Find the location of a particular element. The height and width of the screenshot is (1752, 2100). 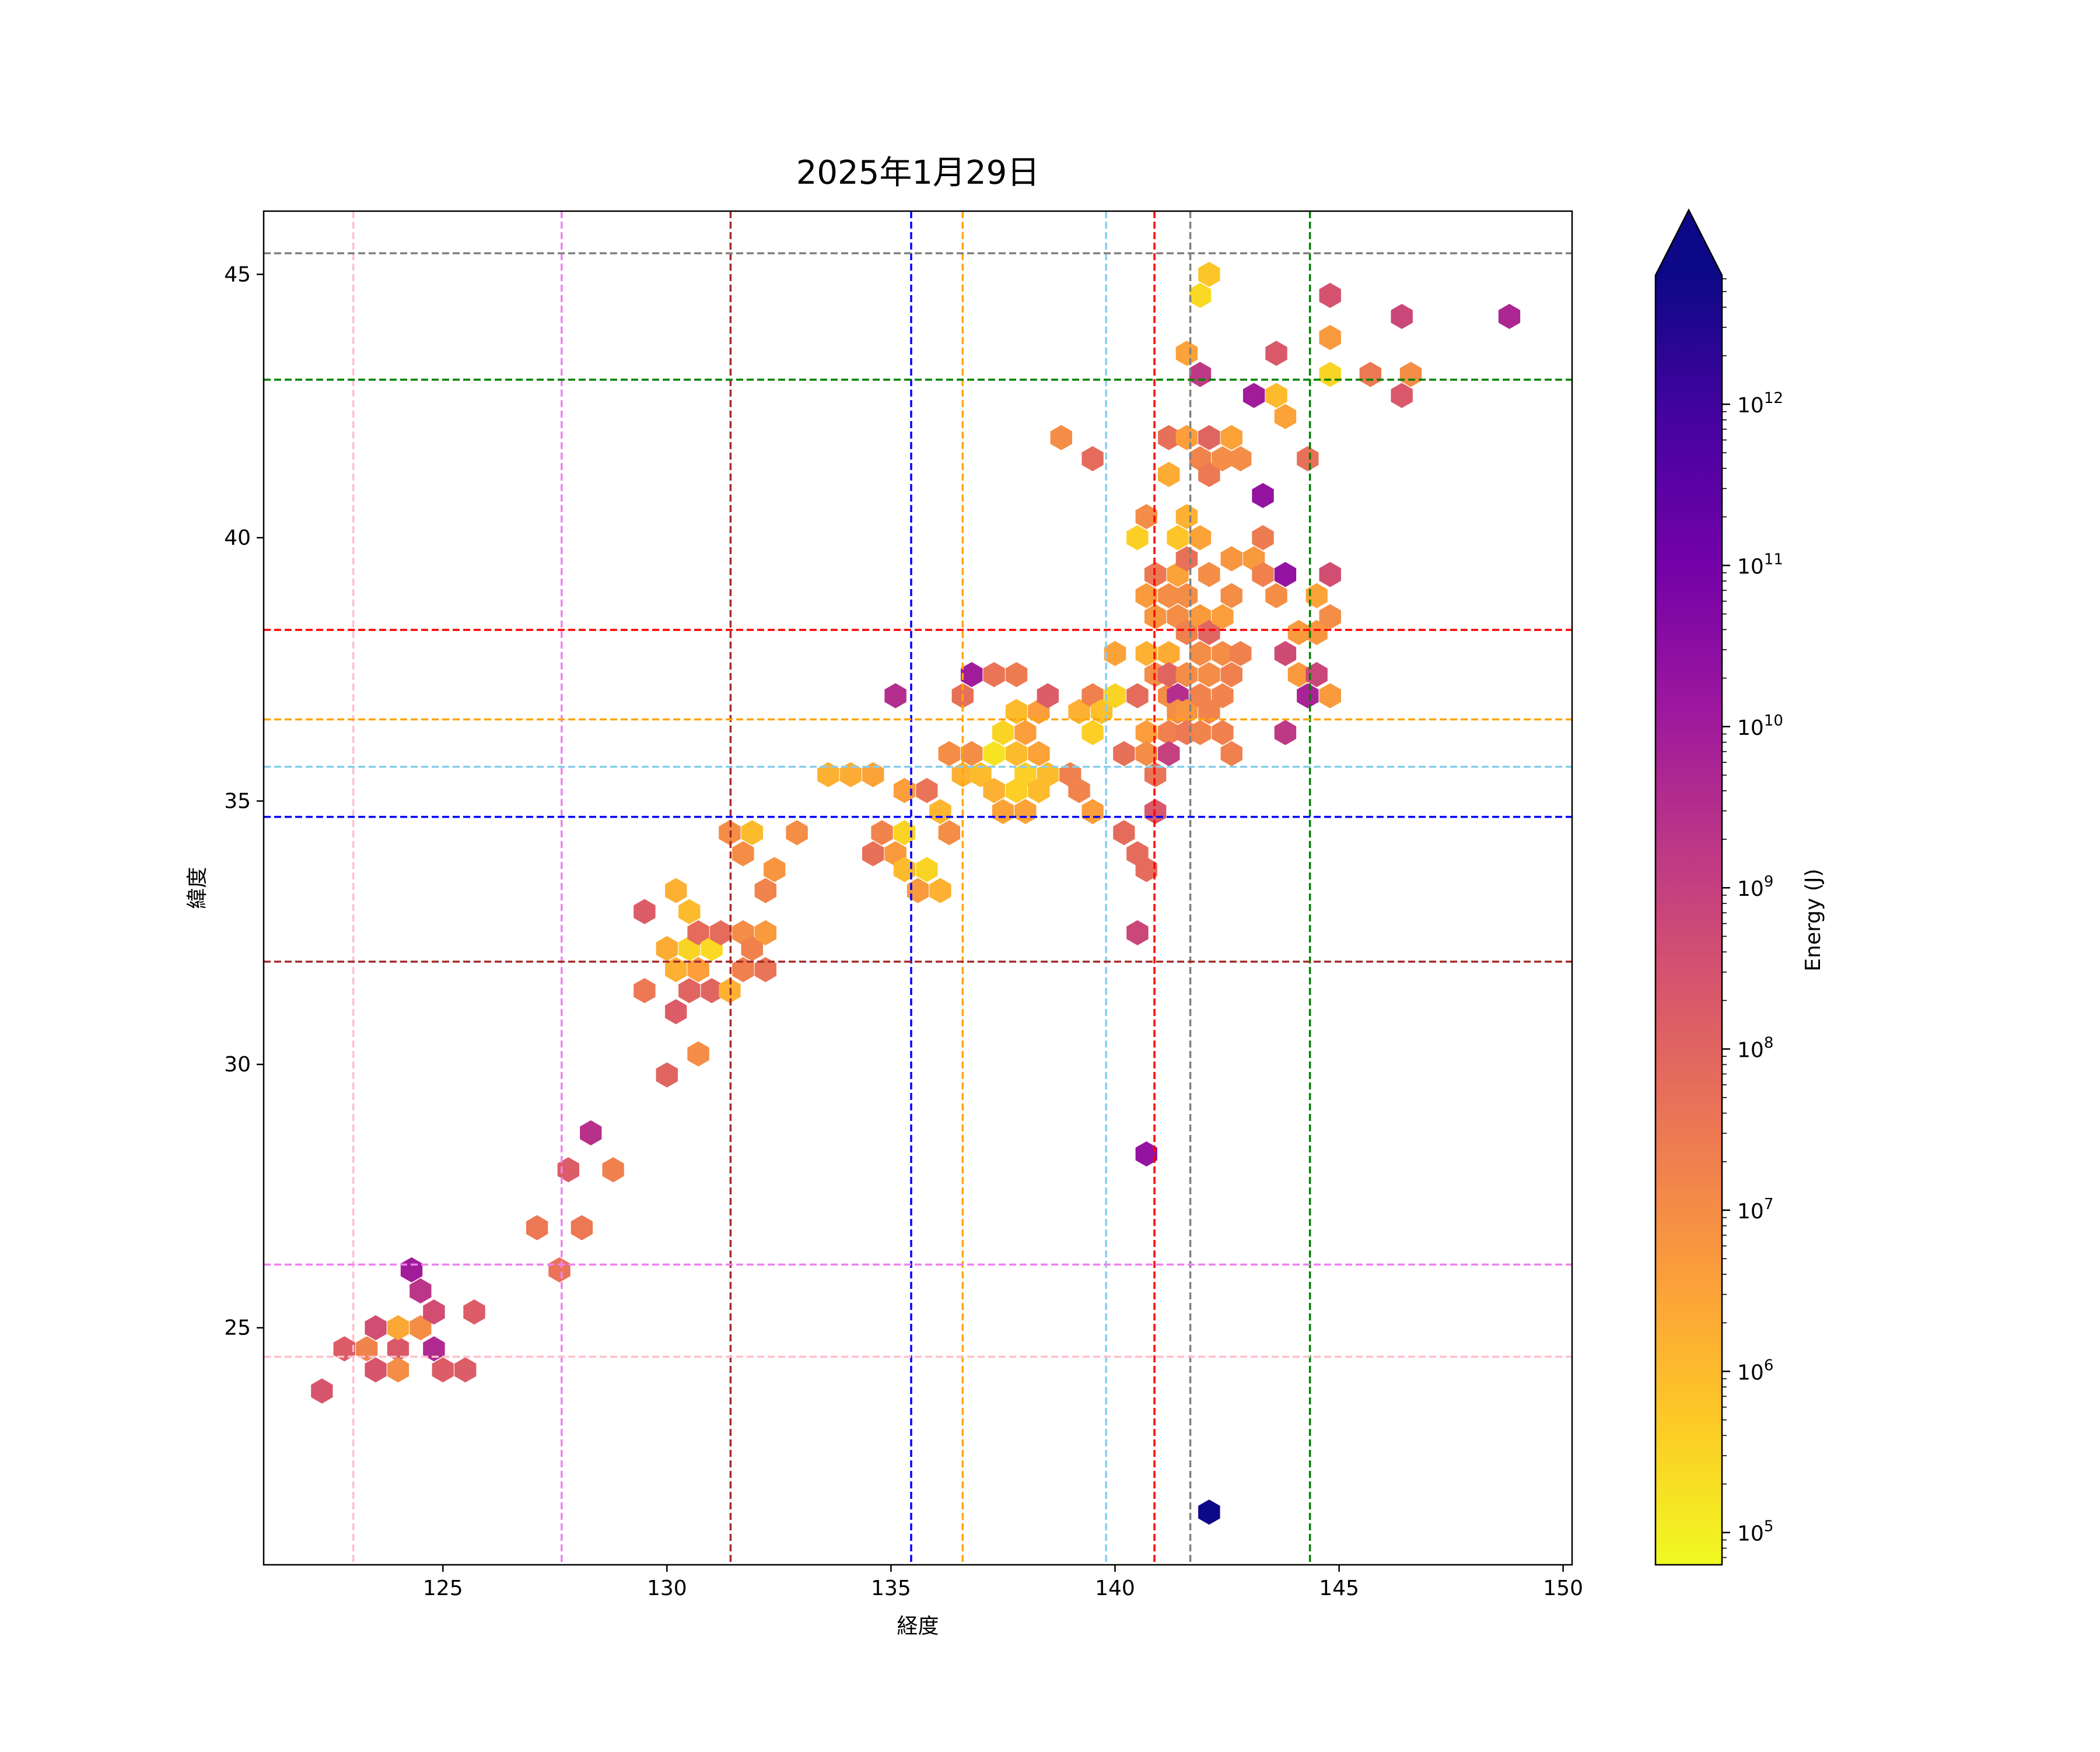

colorbar-gradient is located at coordinates (1689, 920).